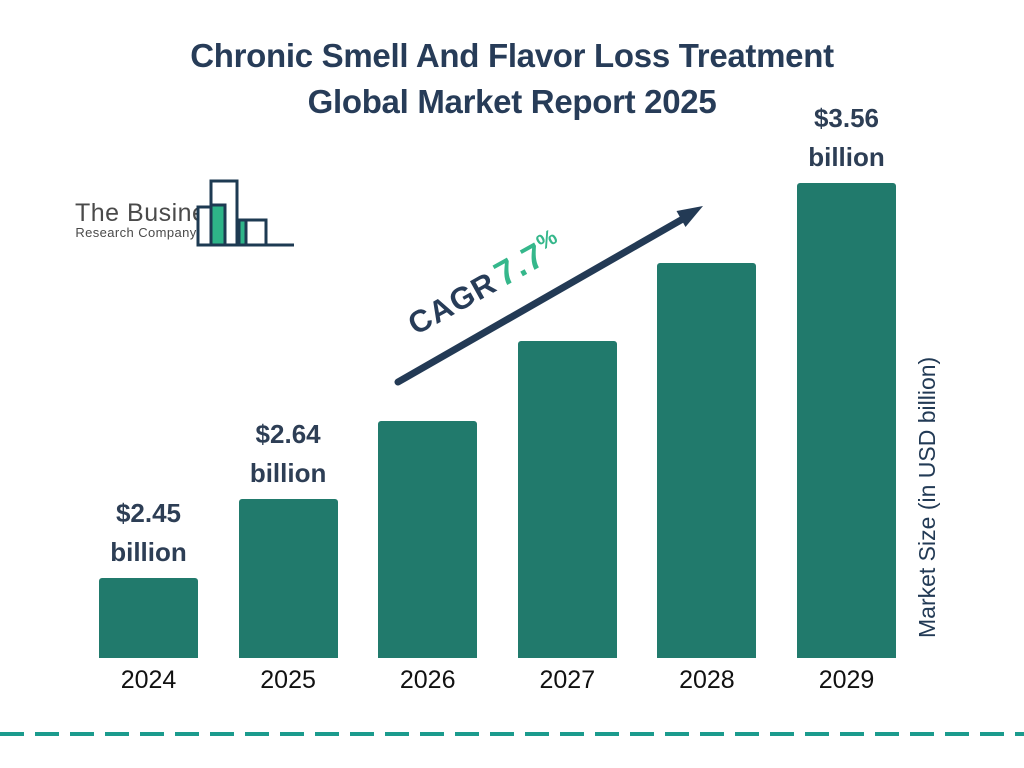 The width and height of the screenshot is (1024, 768). I want to click on company-subname: Research Company, so click(136, 232).